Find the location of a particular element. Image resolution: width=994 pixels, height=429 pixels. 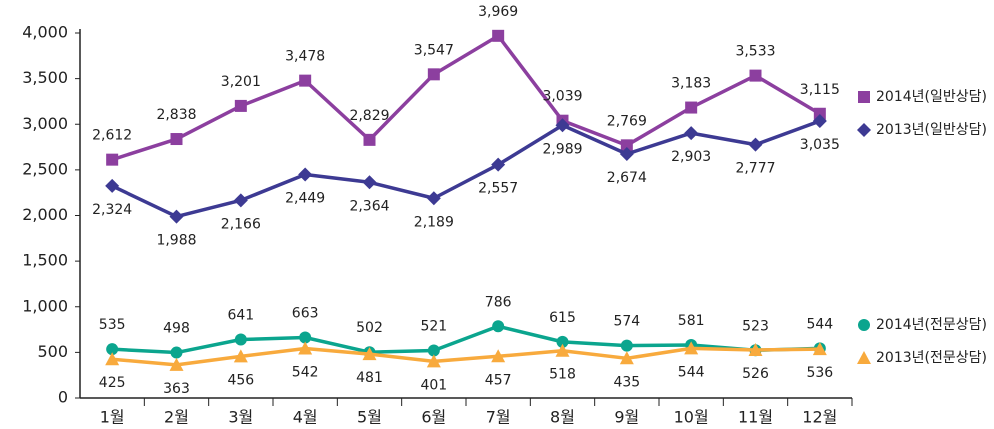

legend-label: 2013년(전문상담) is located at coordinates (931, 358).